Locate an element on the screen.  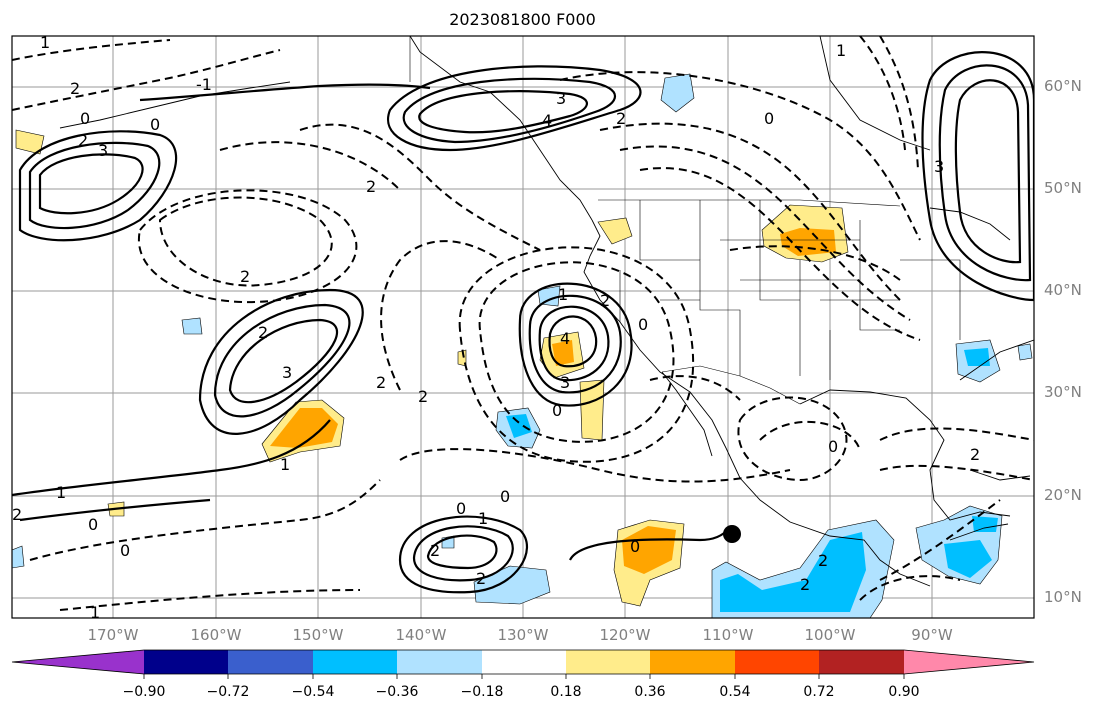
coastline-caribbean is located at coordinates (1000, 475).